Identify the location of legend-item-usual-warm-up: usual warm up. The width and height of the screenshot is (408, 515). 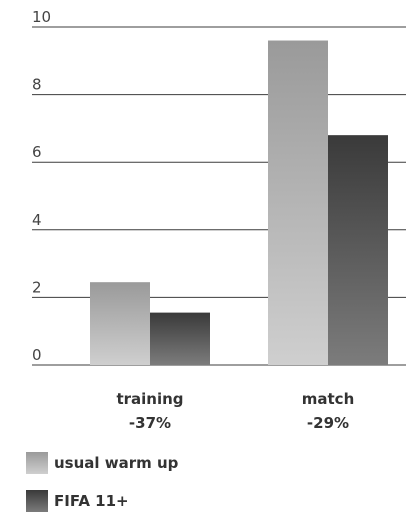
(102, 463).